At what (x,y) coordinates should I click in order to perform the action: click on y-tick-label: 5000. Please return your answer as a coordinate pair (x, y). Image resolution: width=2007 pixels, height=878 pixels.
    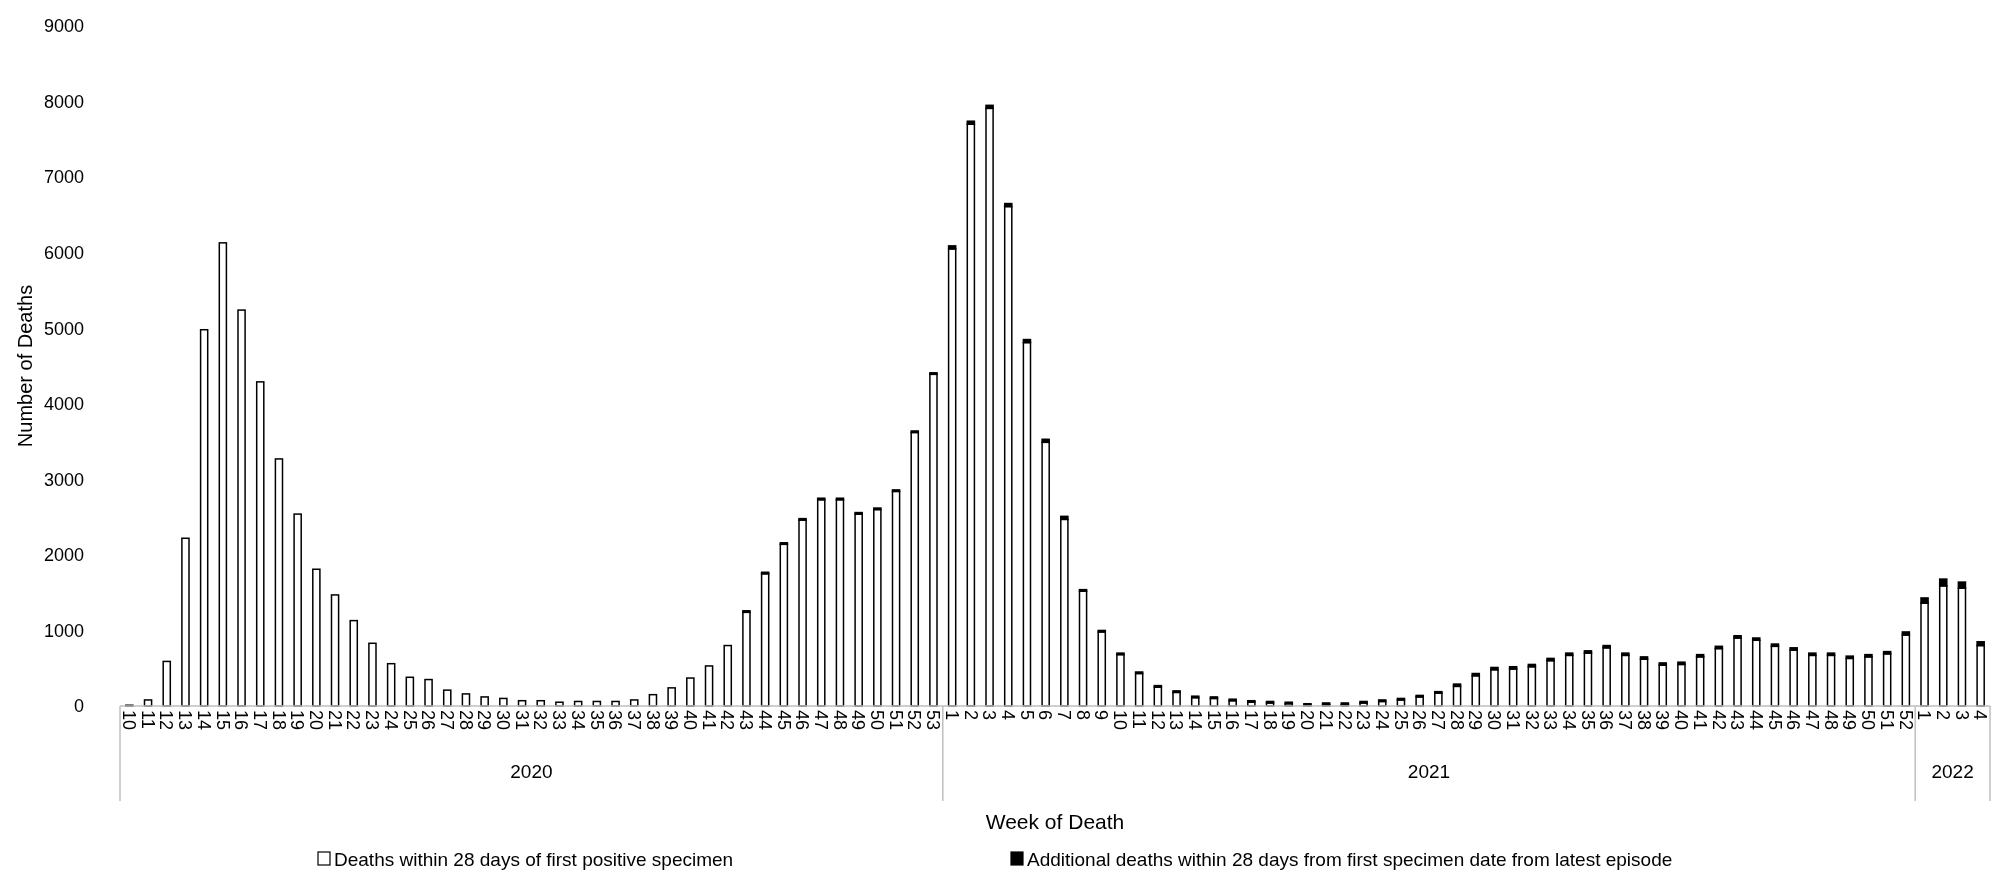
    Looking at the image, I should click on (63, 328).